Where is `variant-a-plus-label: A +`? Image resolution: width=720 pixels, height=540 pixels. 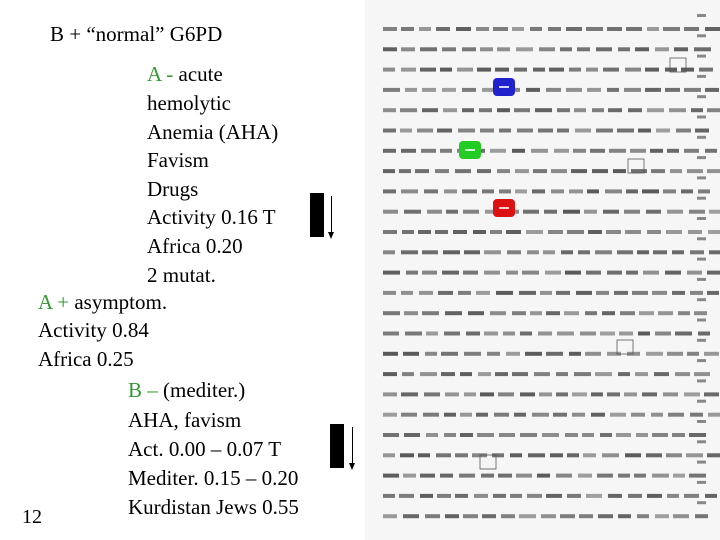 variant-a-plus-label: A + is located at coordinates (54, 302).